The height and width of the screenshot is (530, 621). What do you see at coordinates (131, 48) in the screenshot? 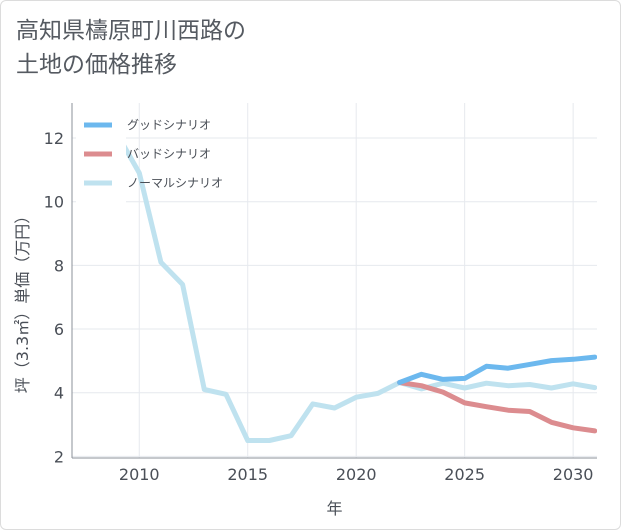
I see `chart-title: 高知県檮原町川西路の 土地の価格推移` at bounding box center [131, 48].